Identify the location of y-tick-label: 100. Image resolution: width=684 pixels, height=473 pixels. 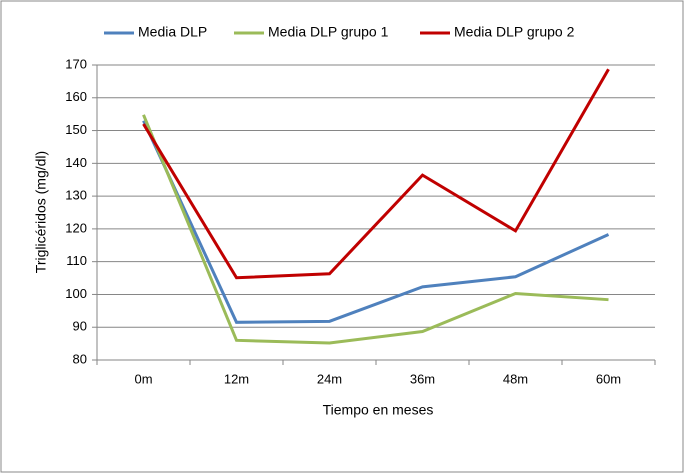
(76, 293).